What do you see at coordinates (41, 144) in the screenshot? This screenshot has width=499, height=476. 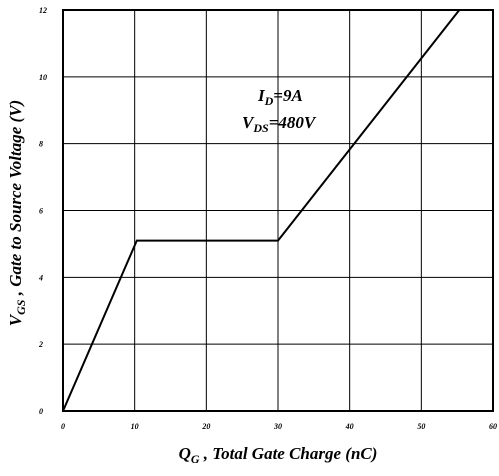 I see `y-tick-label-8: 8` at bounding box center [41, 144].